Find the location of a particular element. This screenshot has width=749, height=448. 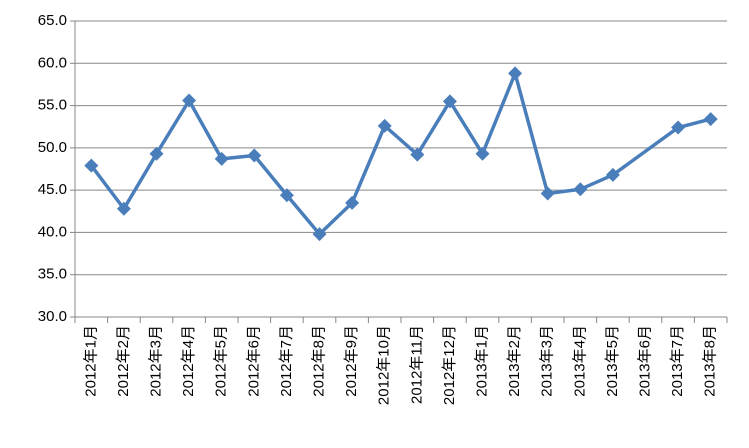

y-tick-label: 35.0 is located at coordinates (52, 274).